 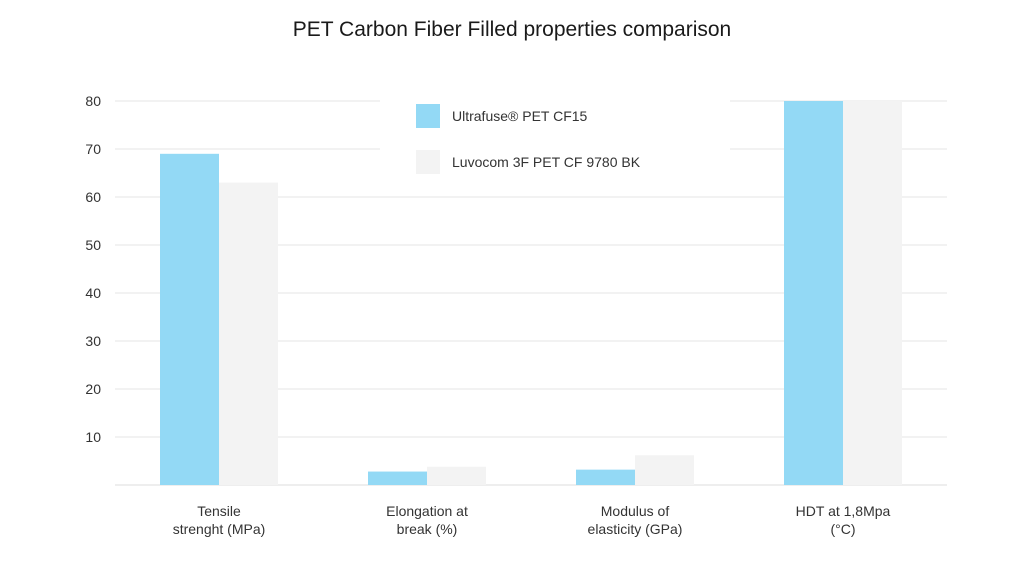 What do you see at coordinates (93, 149) in the screenshot?
I see `y-tick-label: 70` at bounding box center [93, 149].